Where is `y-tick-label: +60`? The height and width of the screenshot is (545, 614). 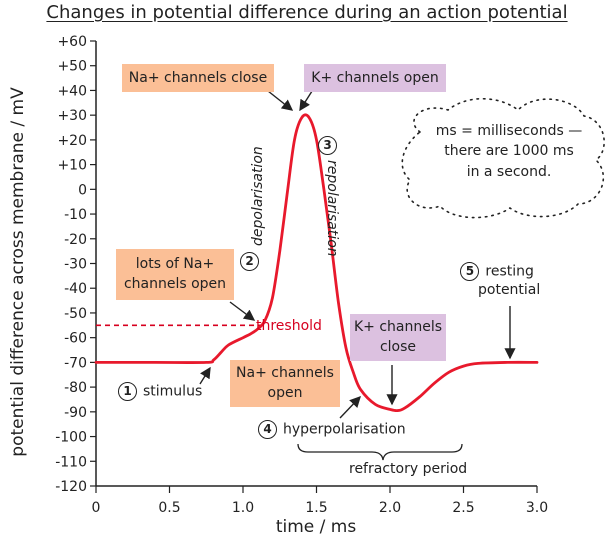
y-tick-label: +60 is located at coordinates (72, 42).